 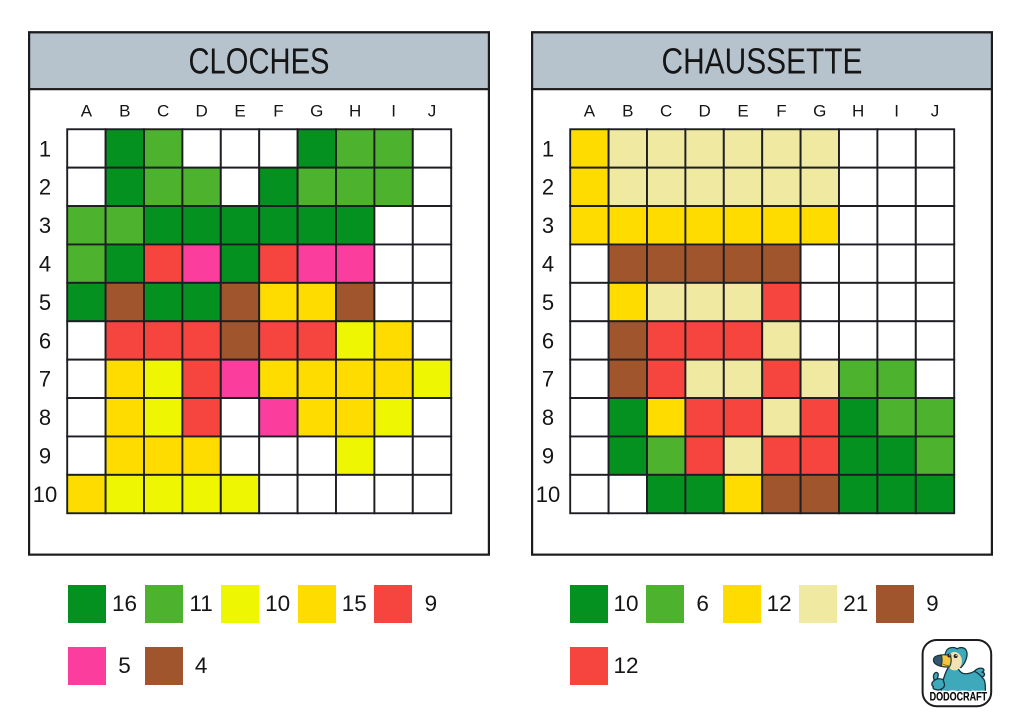 I want to click on svg-text: CLOCHES, so click(x=259, y=60).